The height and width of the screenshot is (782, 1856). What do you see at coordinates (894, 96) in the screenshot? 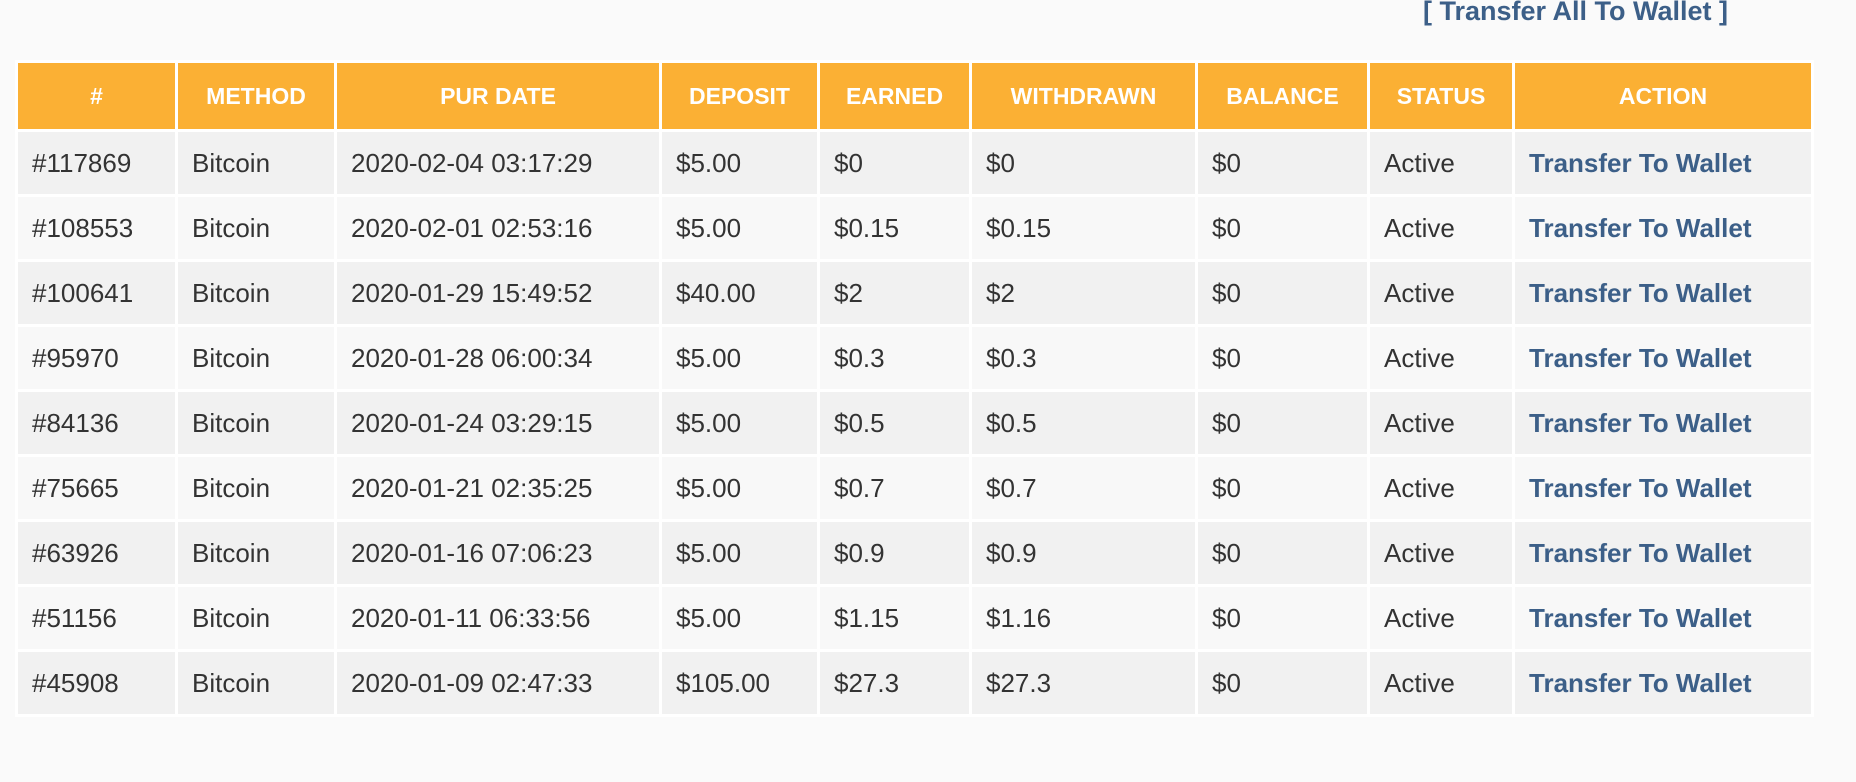
I see `column-header: EARNED` at bounding box center [894, 96].